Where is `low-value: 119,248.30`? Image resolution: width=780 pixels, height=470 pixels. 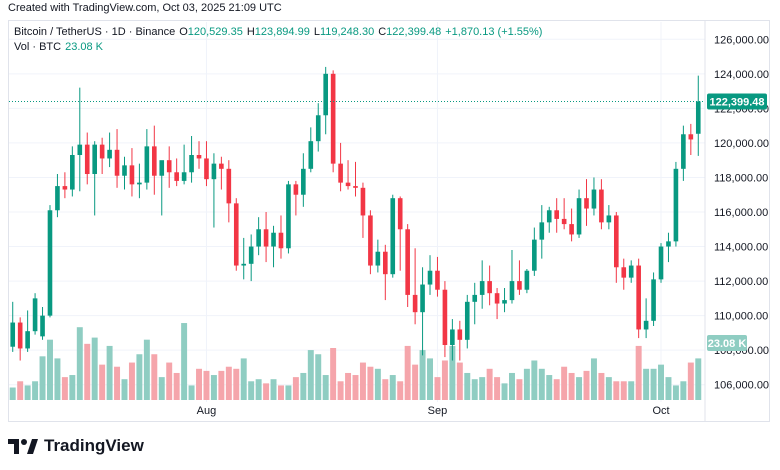 low-value: 119,248.30 is located at coordinates (347, 32).